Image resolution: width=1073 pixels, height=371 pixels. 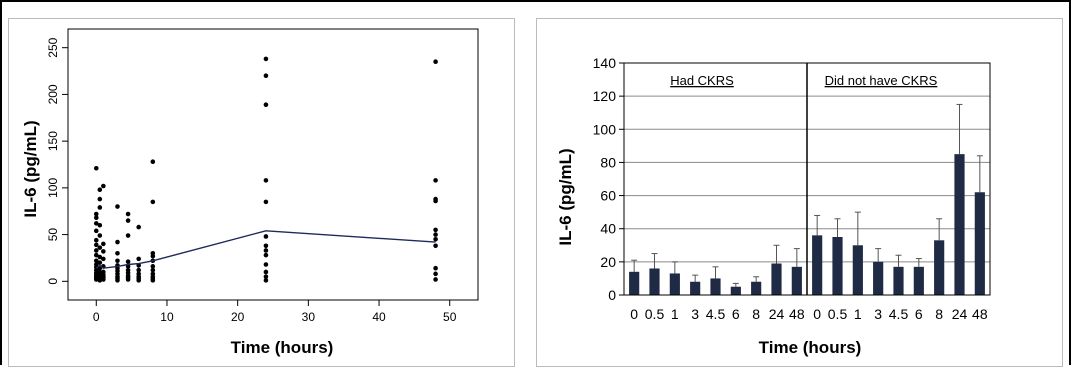 I want to click on x-tick-label: 48, so click(x=797, y=314).